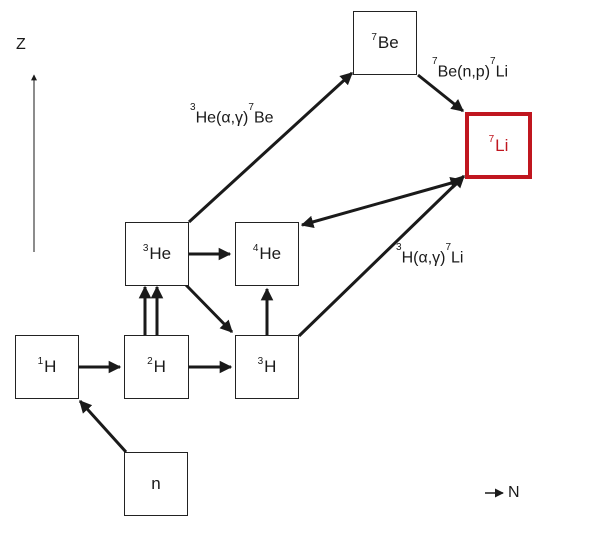 The width and height of the screenshot is (595, 553). I want to click on arrow-n-to-h1, so click(103, 426).